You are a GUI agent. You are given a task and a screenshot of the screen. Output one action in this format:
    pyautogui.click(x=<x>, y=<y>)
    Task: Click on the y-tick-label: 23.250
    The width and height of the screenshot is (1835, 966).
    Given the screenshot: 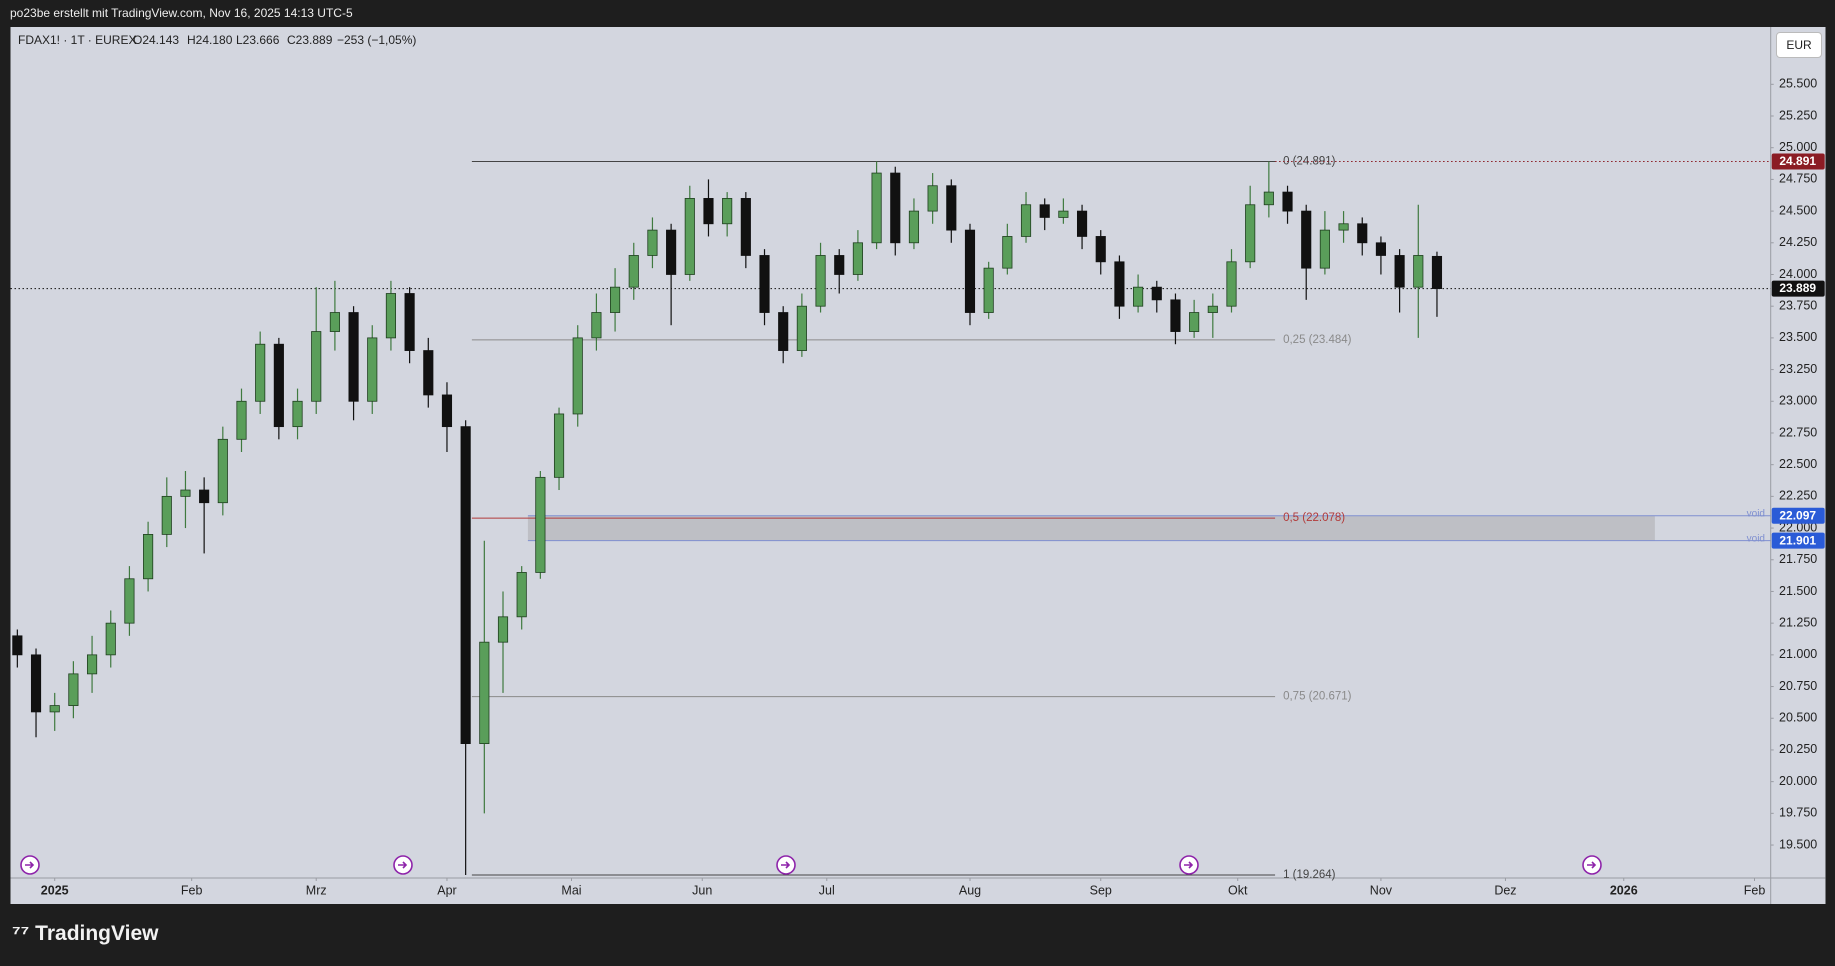 What is the action you would take?
    pyautogui.click(x=1798, y=369)
    